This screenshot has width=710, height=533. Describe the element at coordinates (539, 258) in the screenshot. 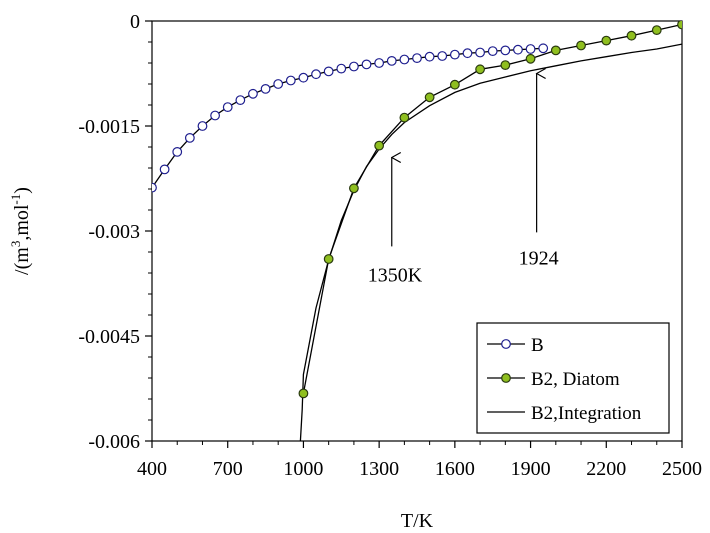

I see `annotation-label: 1924` at that location.